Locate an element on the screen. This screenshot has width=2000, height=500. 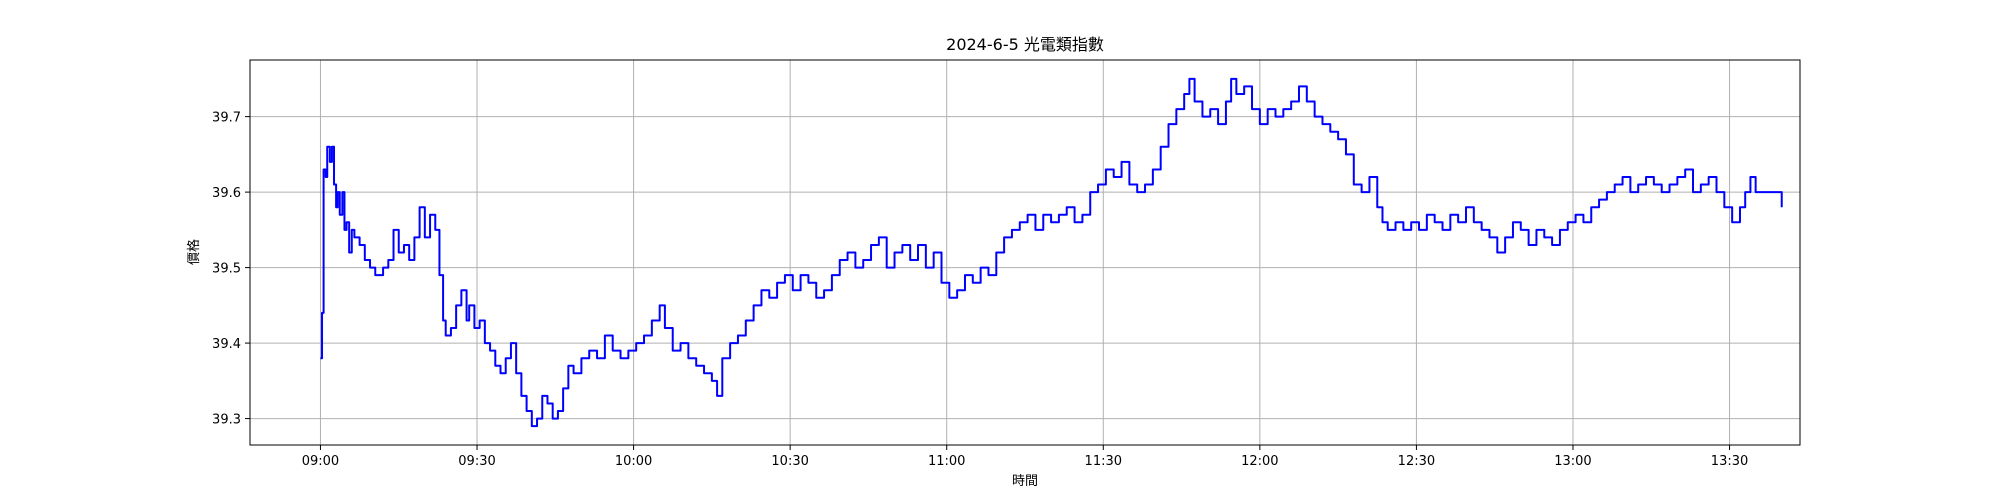
x-tick-label: 13:00 is located at coordinates (1572, 461).